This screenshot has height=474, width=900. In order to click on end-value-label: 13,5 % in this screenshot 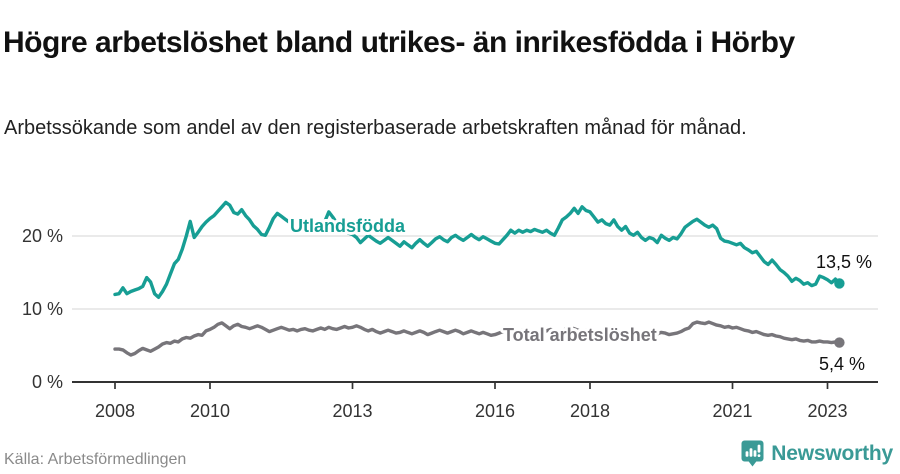, I will do `click(844, 262)`.